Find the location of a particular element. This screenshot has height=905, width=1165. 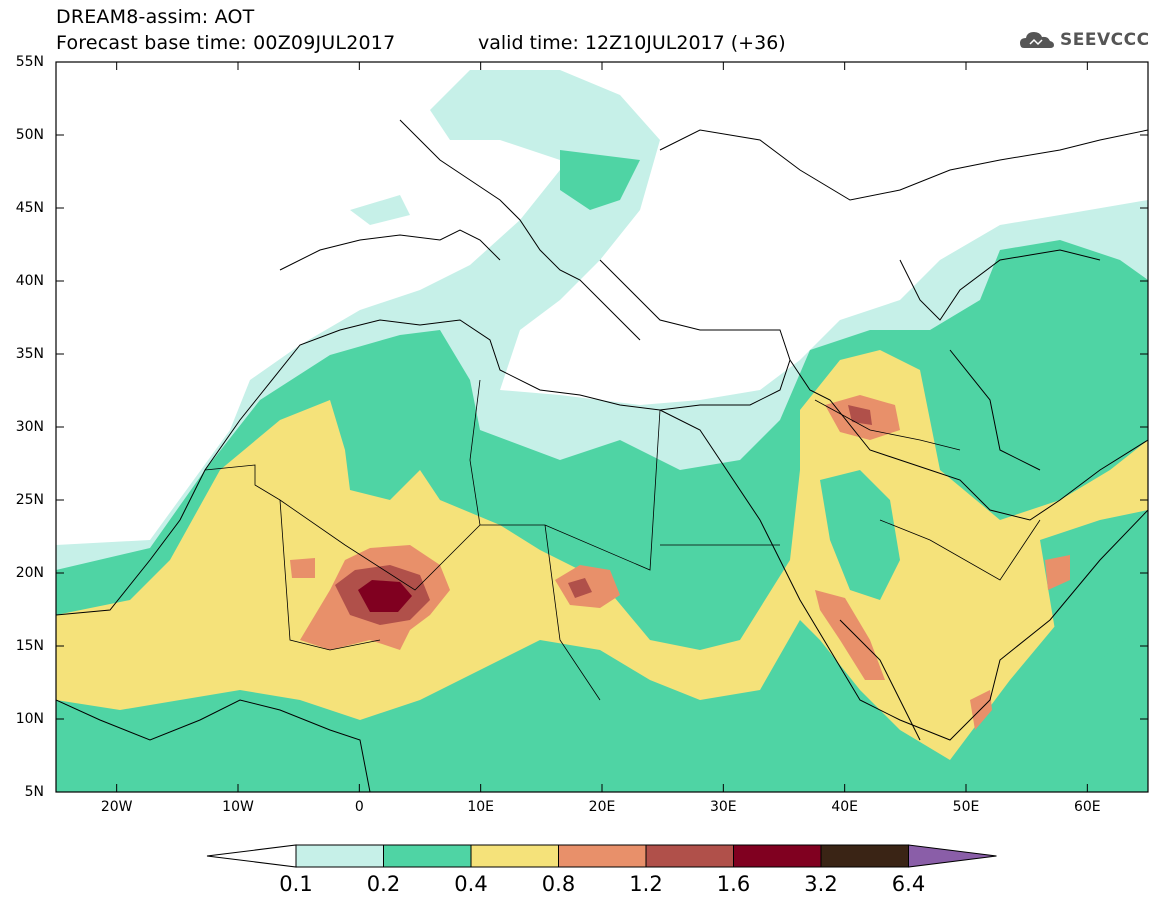

longitude-label: 30E is located at coordinates (723, 807).